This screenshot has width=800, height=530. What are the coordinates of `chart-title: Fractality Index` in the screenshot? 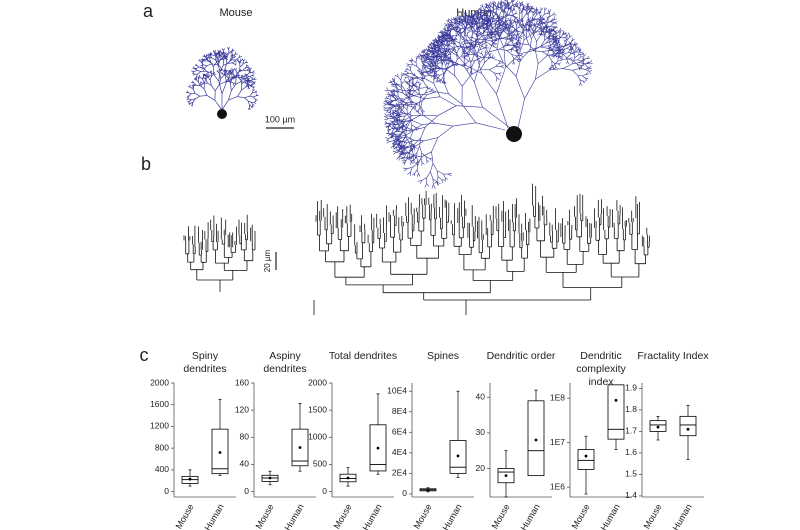 It's located at (673, 356).